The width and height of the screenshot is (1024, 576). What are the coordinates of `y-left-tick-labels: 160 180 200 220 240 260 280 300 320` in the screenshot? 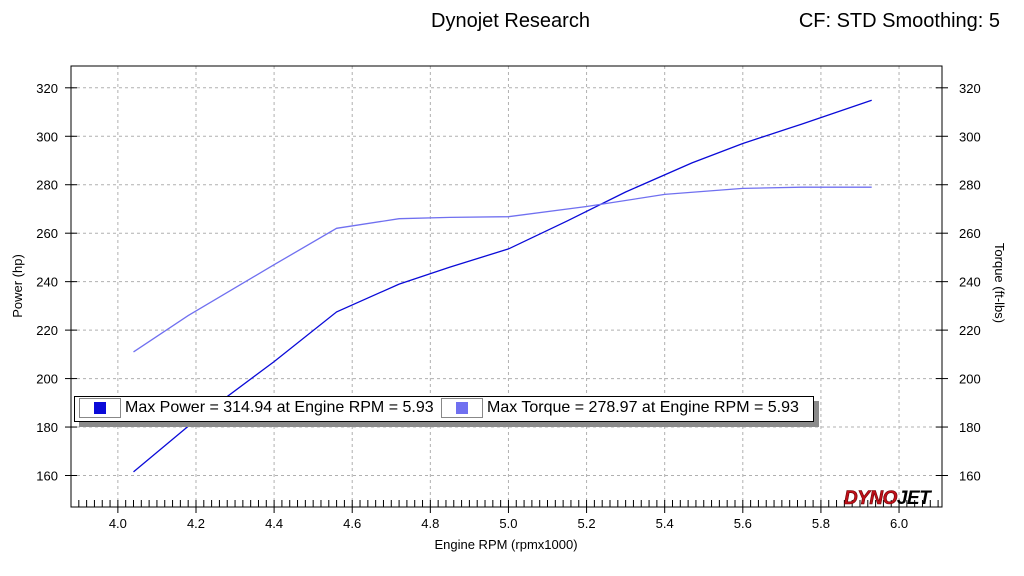 It's located at (47, 282).